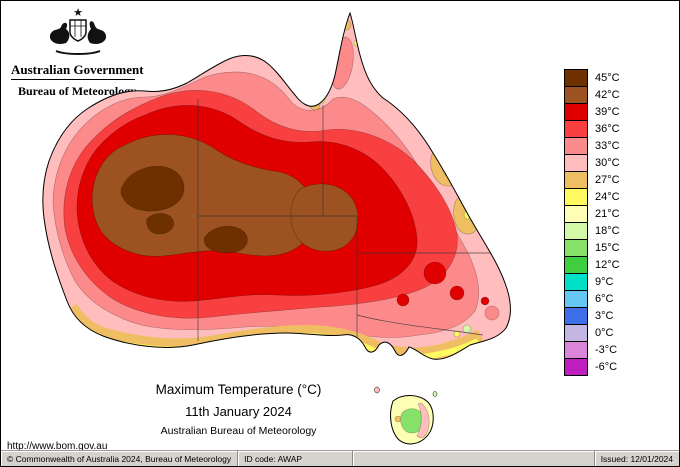  Describe the element at coordinates (592, 299) in the screenshot. I see `legend-entry: 6°C` at that location.